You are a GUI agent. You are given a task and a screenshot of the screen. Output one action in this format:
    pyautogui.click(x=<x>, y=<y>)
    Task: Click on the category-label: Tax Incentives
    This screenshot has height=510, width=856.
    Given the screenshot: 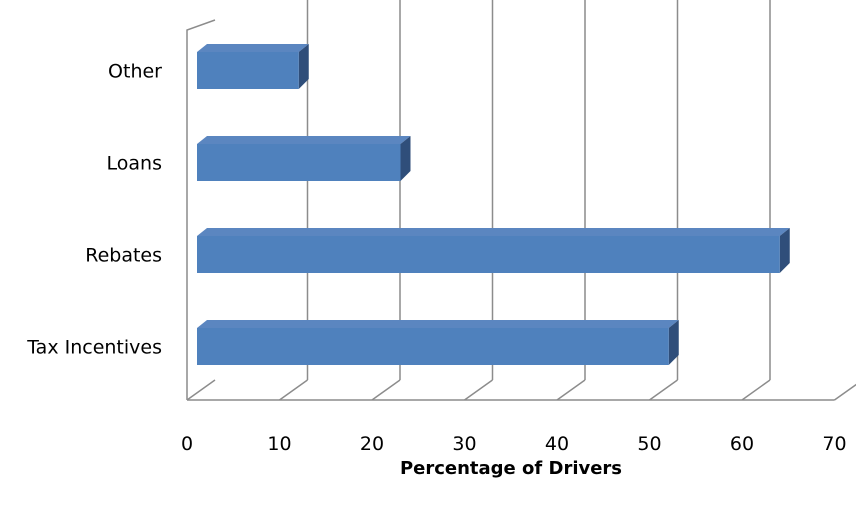 What is the action you would take?
    pyautogui.click(x=94, y=348)
    